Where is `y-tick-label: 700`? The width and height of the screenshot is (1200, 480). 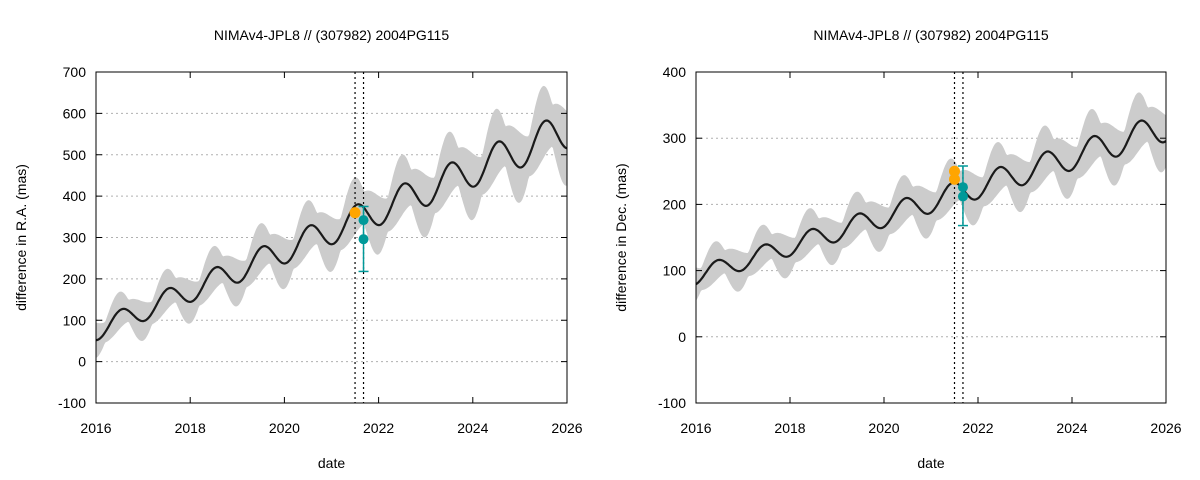 y-tick-label: 700 is located at coordinates (75, 72).